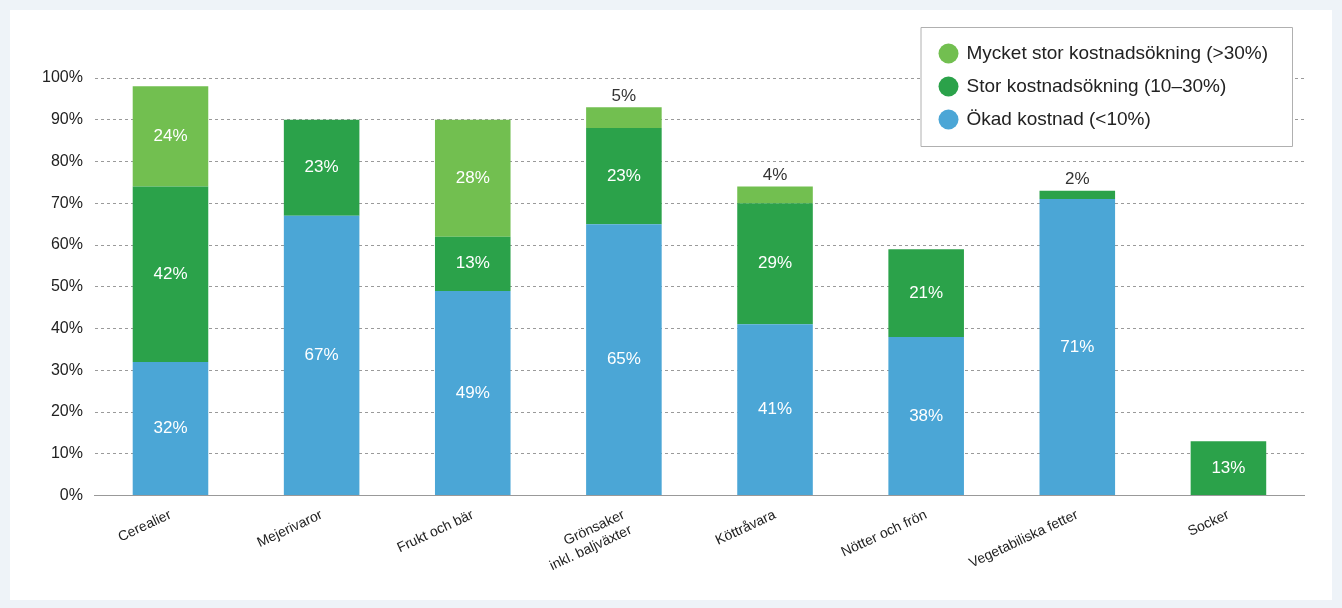 The image size is (1342, 608). I want to click on data-label: 32%, so click(170, 428).